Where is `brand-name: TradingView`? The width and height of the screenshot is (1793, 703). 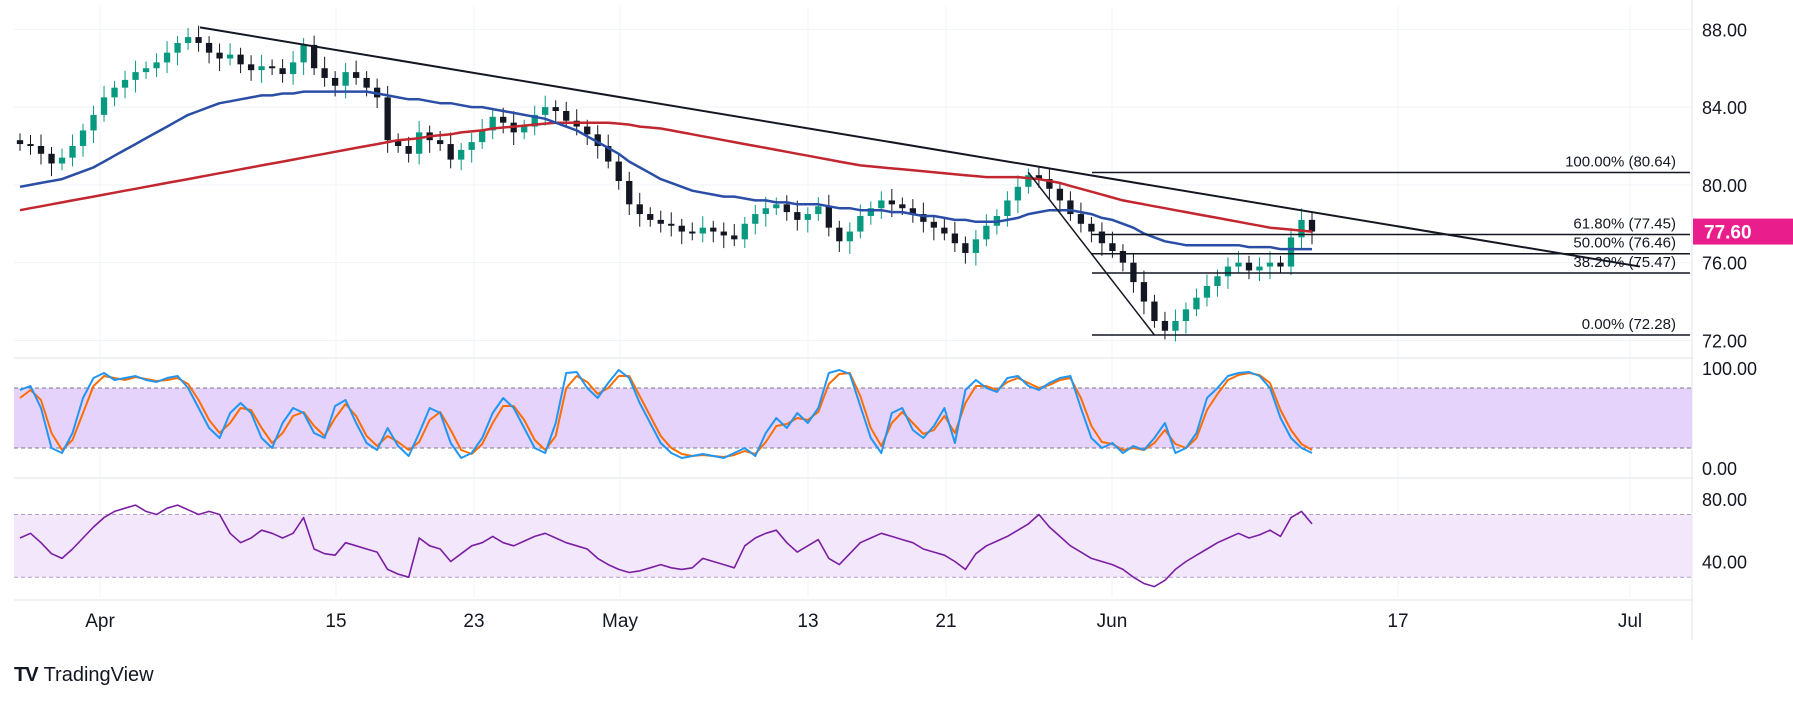
brand-name: TradingView is located at coordinates (98, 675).